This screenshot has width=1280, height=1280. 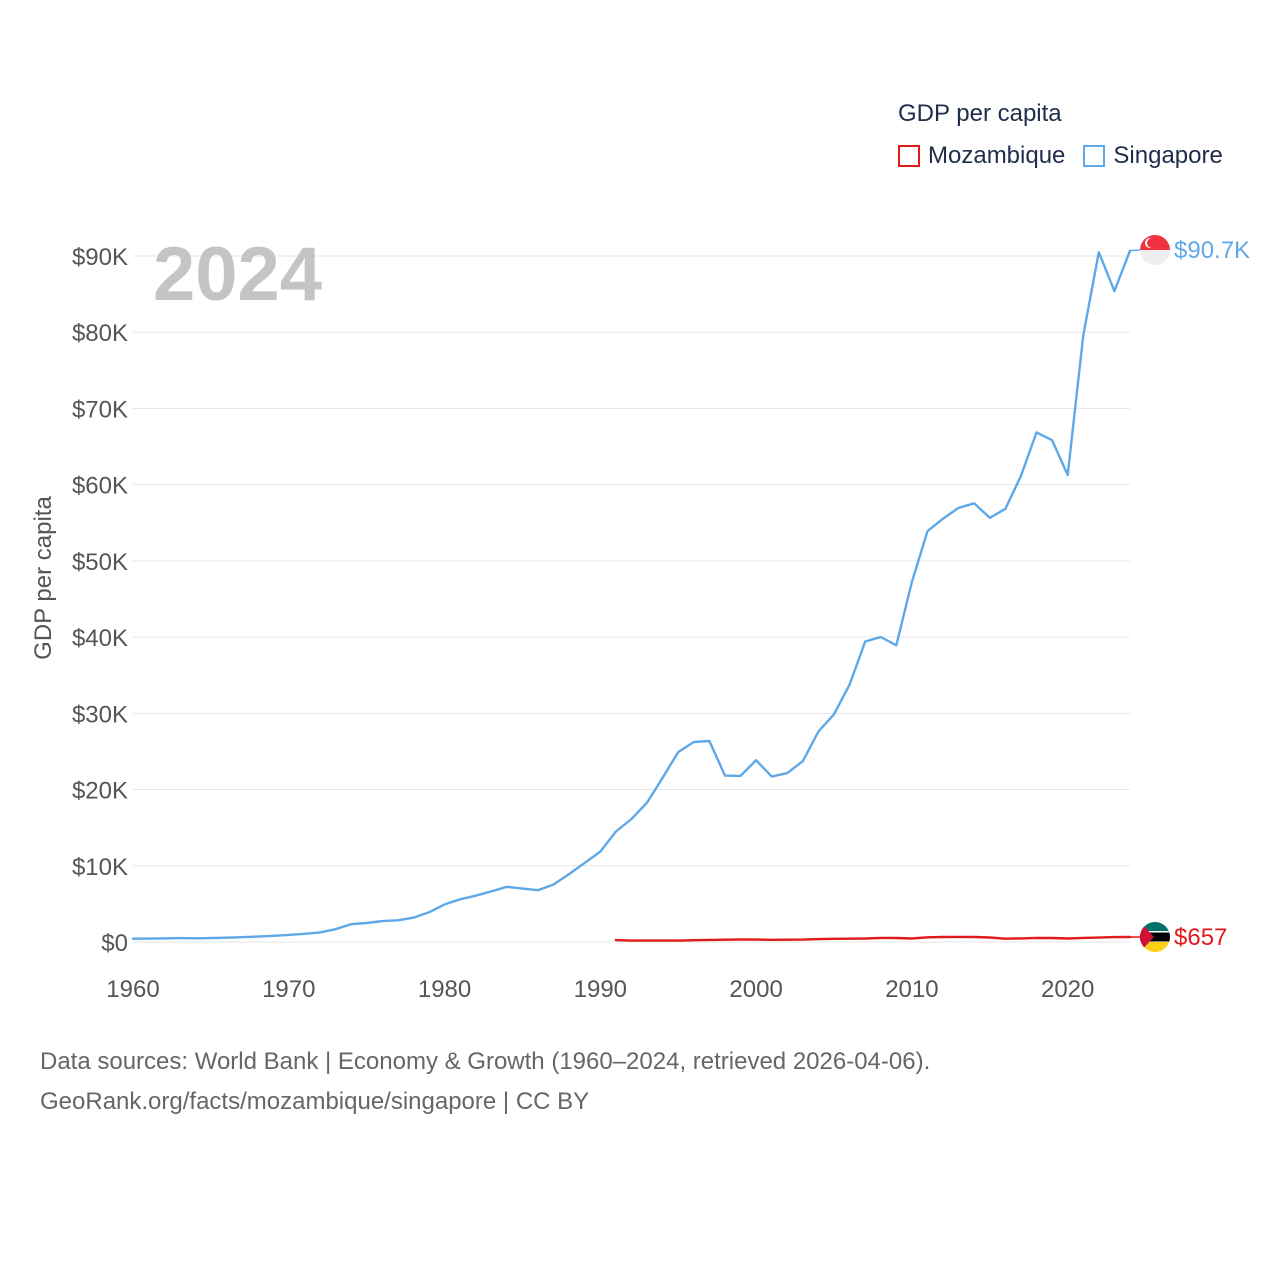 What do you see at coordinates (43, 578) in the screenshot?
I see `y-axis-title: GDP per capita` at bounding box center [43, 578].